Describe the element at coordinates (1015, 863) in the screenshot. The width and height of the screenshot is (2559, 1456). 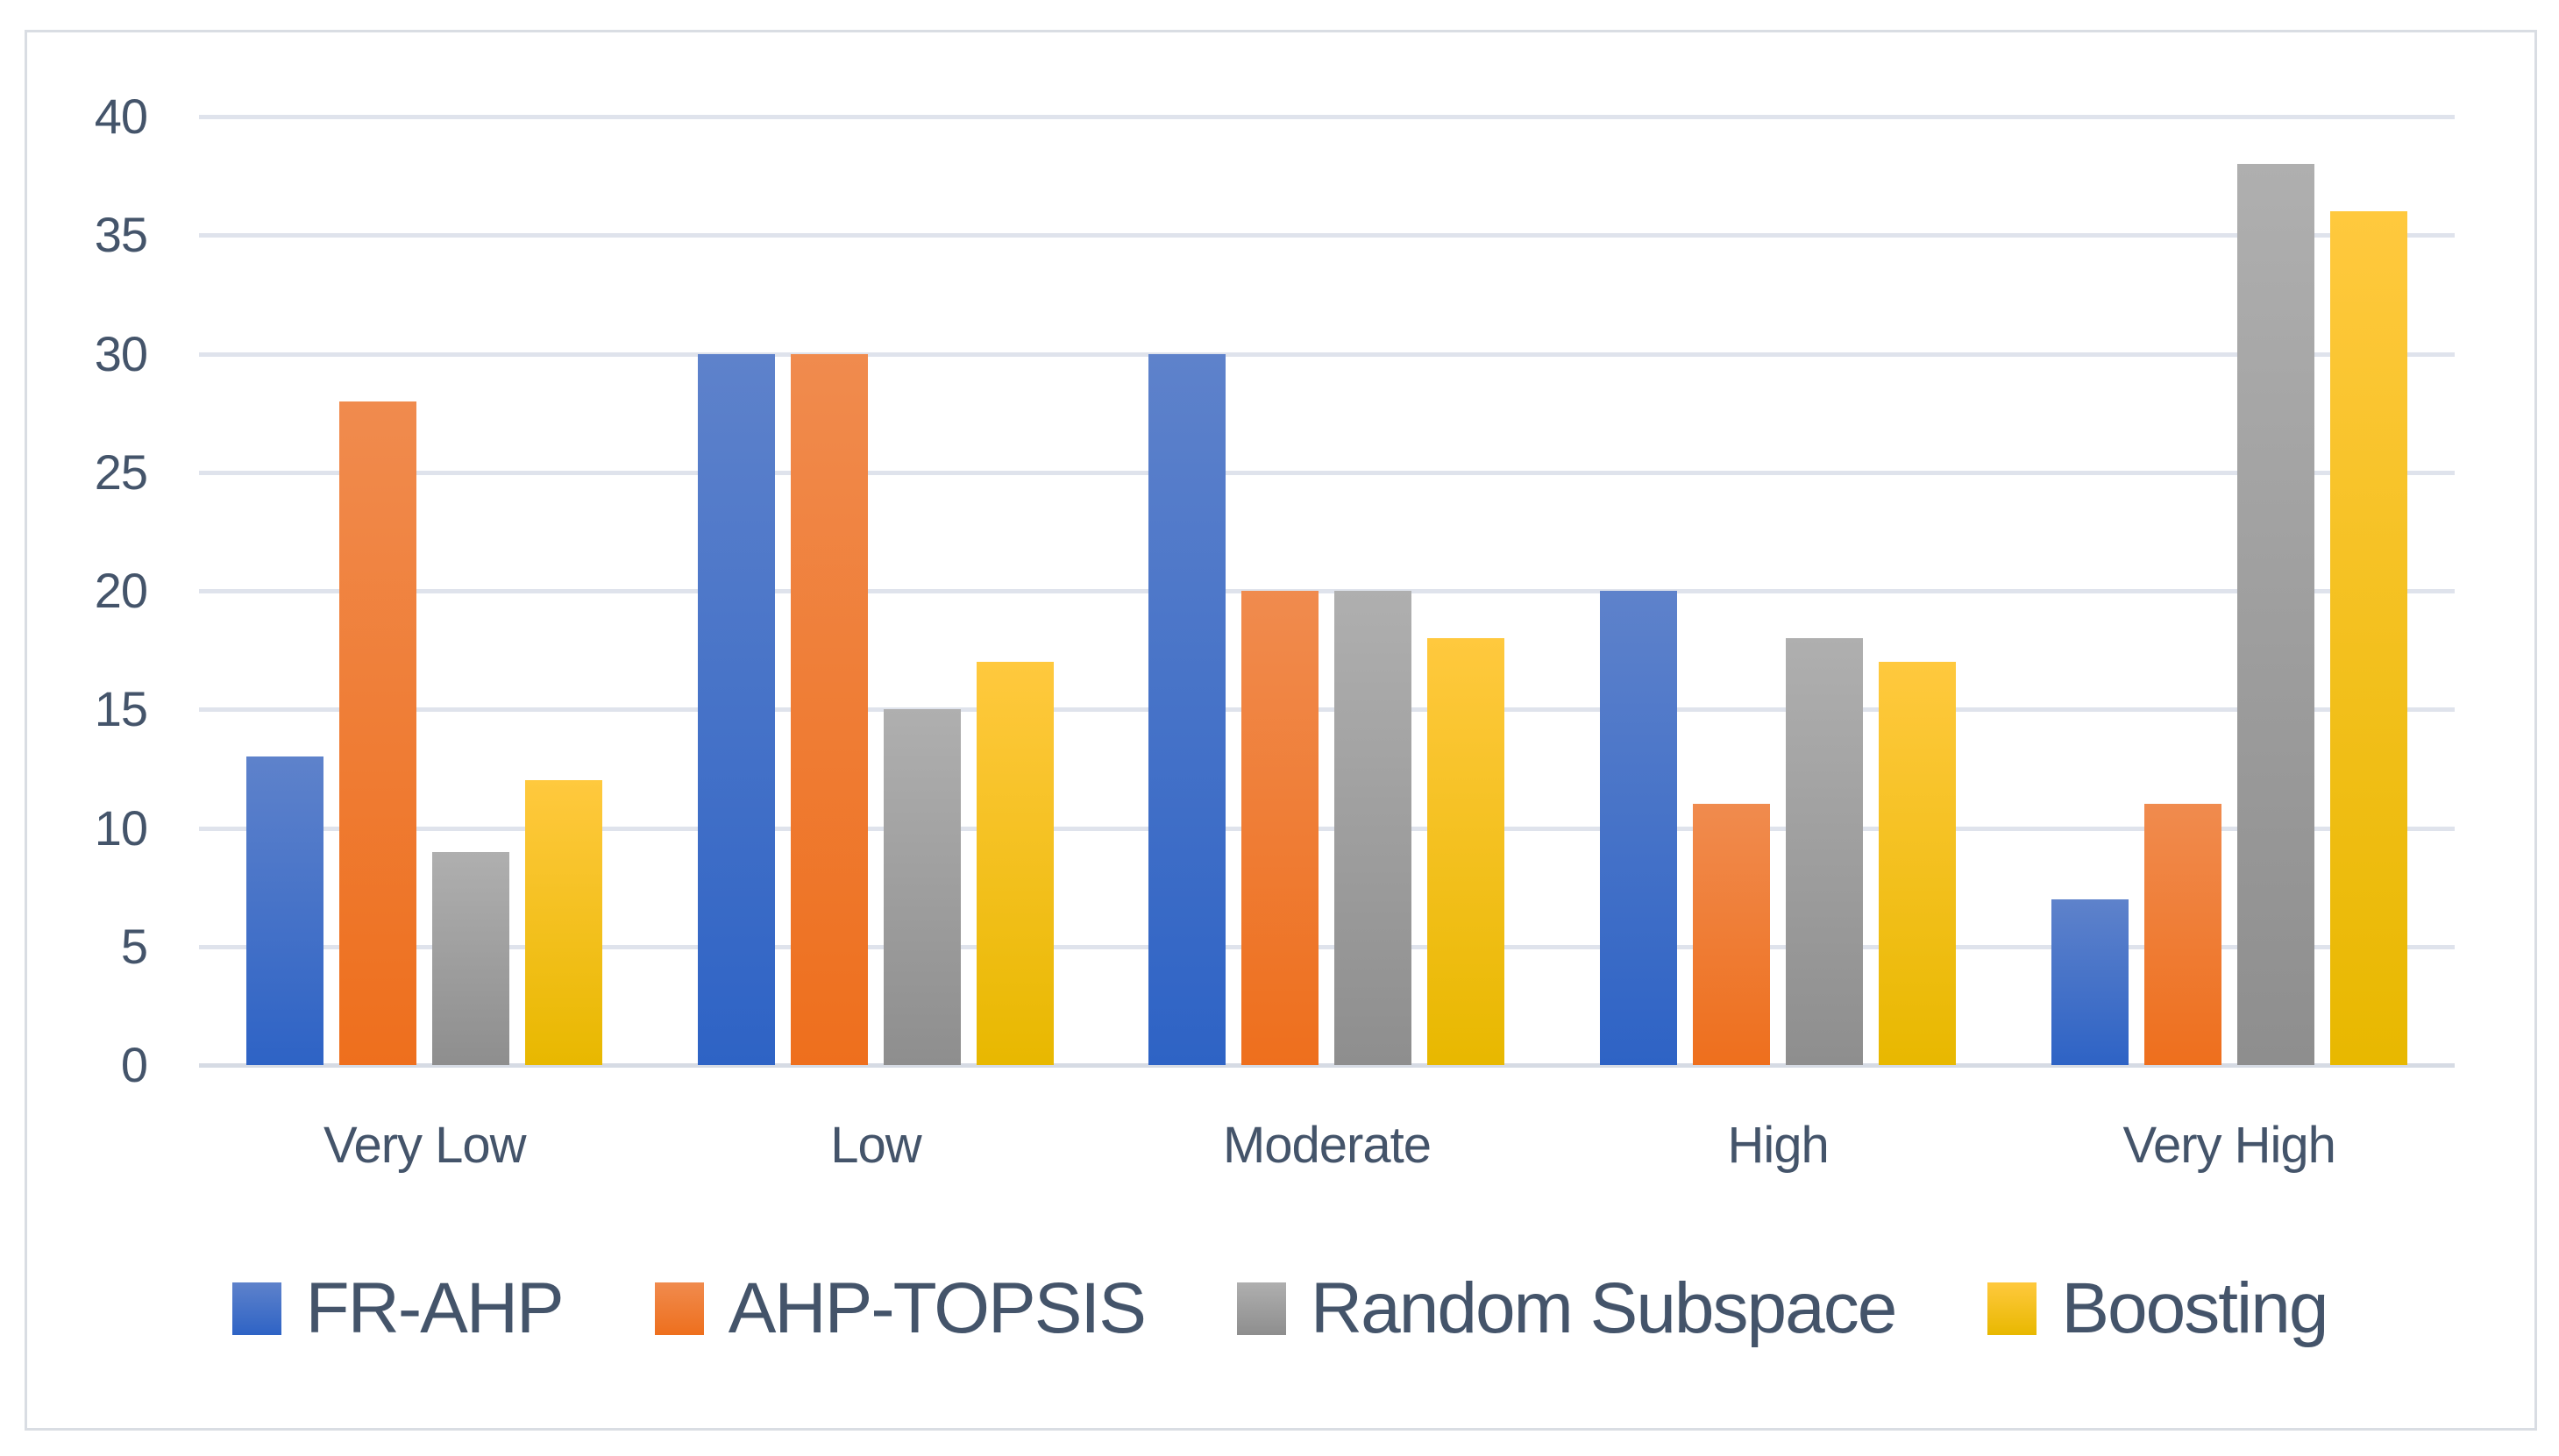
I see `bar-boosting-low` at that location.